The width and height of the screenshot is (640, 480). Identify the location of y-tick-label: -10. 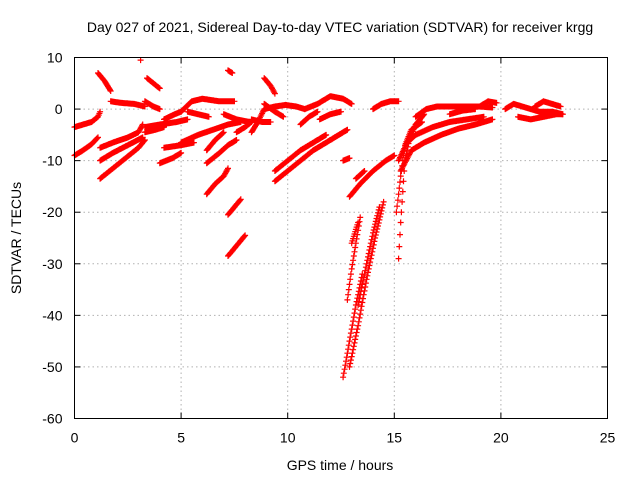
(52, 161).